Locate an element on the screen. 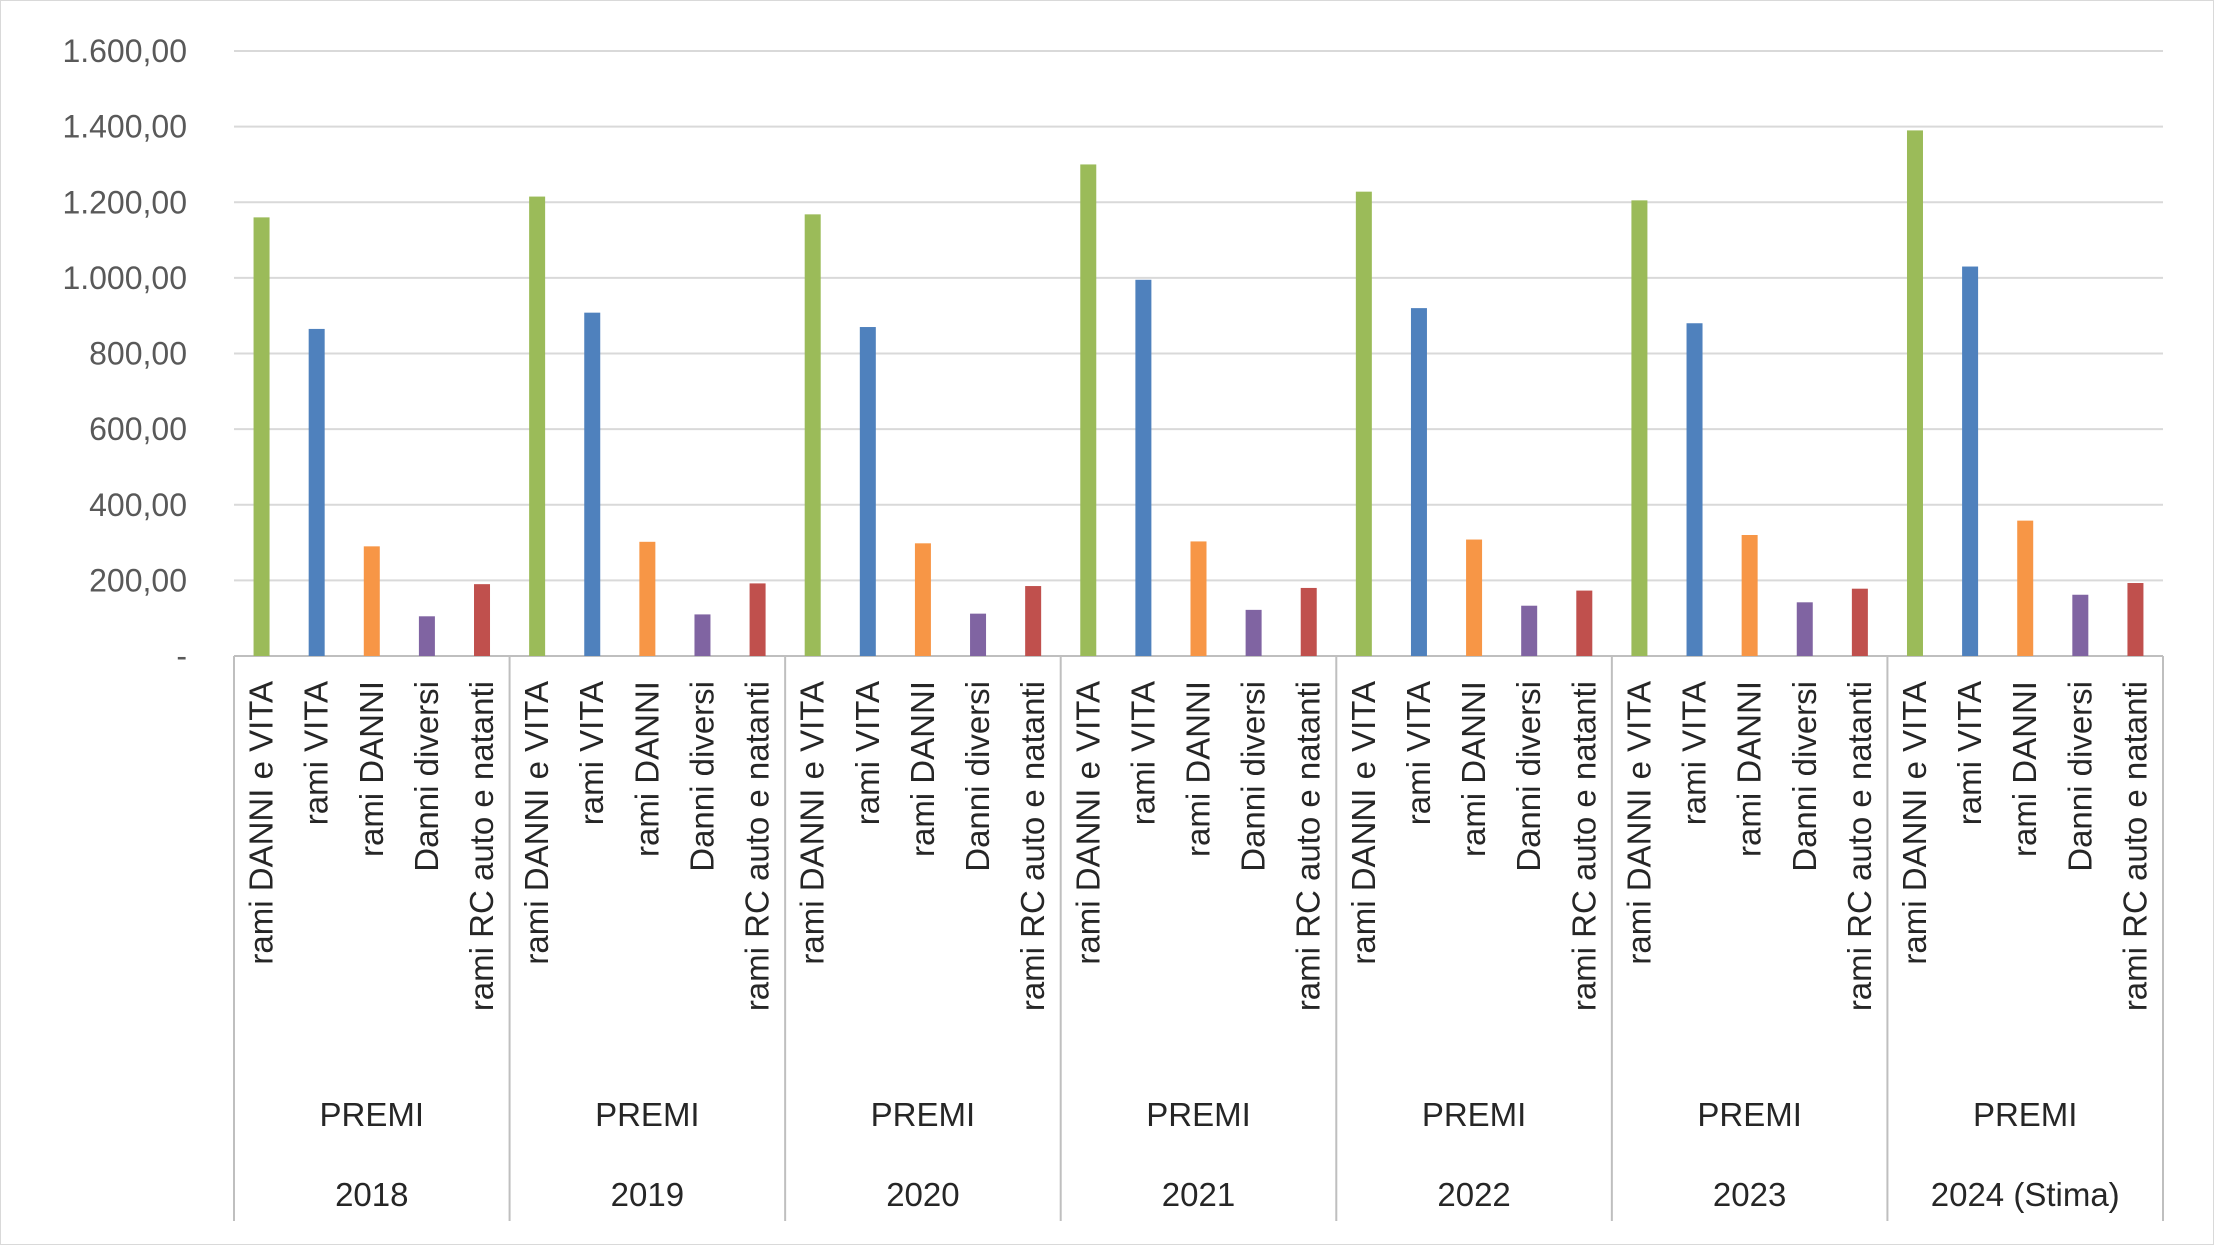 Image resolution: width=2214 pixels, height=1246 pixels. y-tick-label: 400,00 is located at coordinates (138, 505).